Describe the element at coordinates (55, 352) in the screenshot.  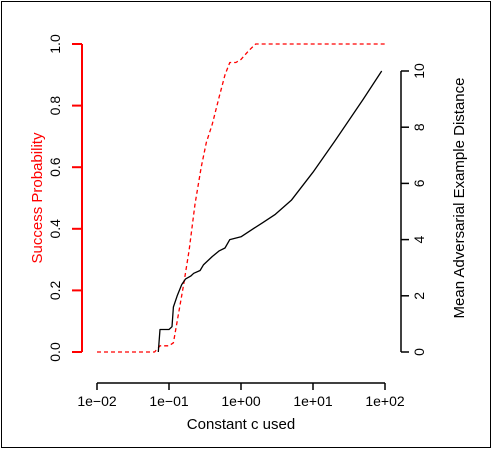
I see `left-tick-label: 0.0` at that location.